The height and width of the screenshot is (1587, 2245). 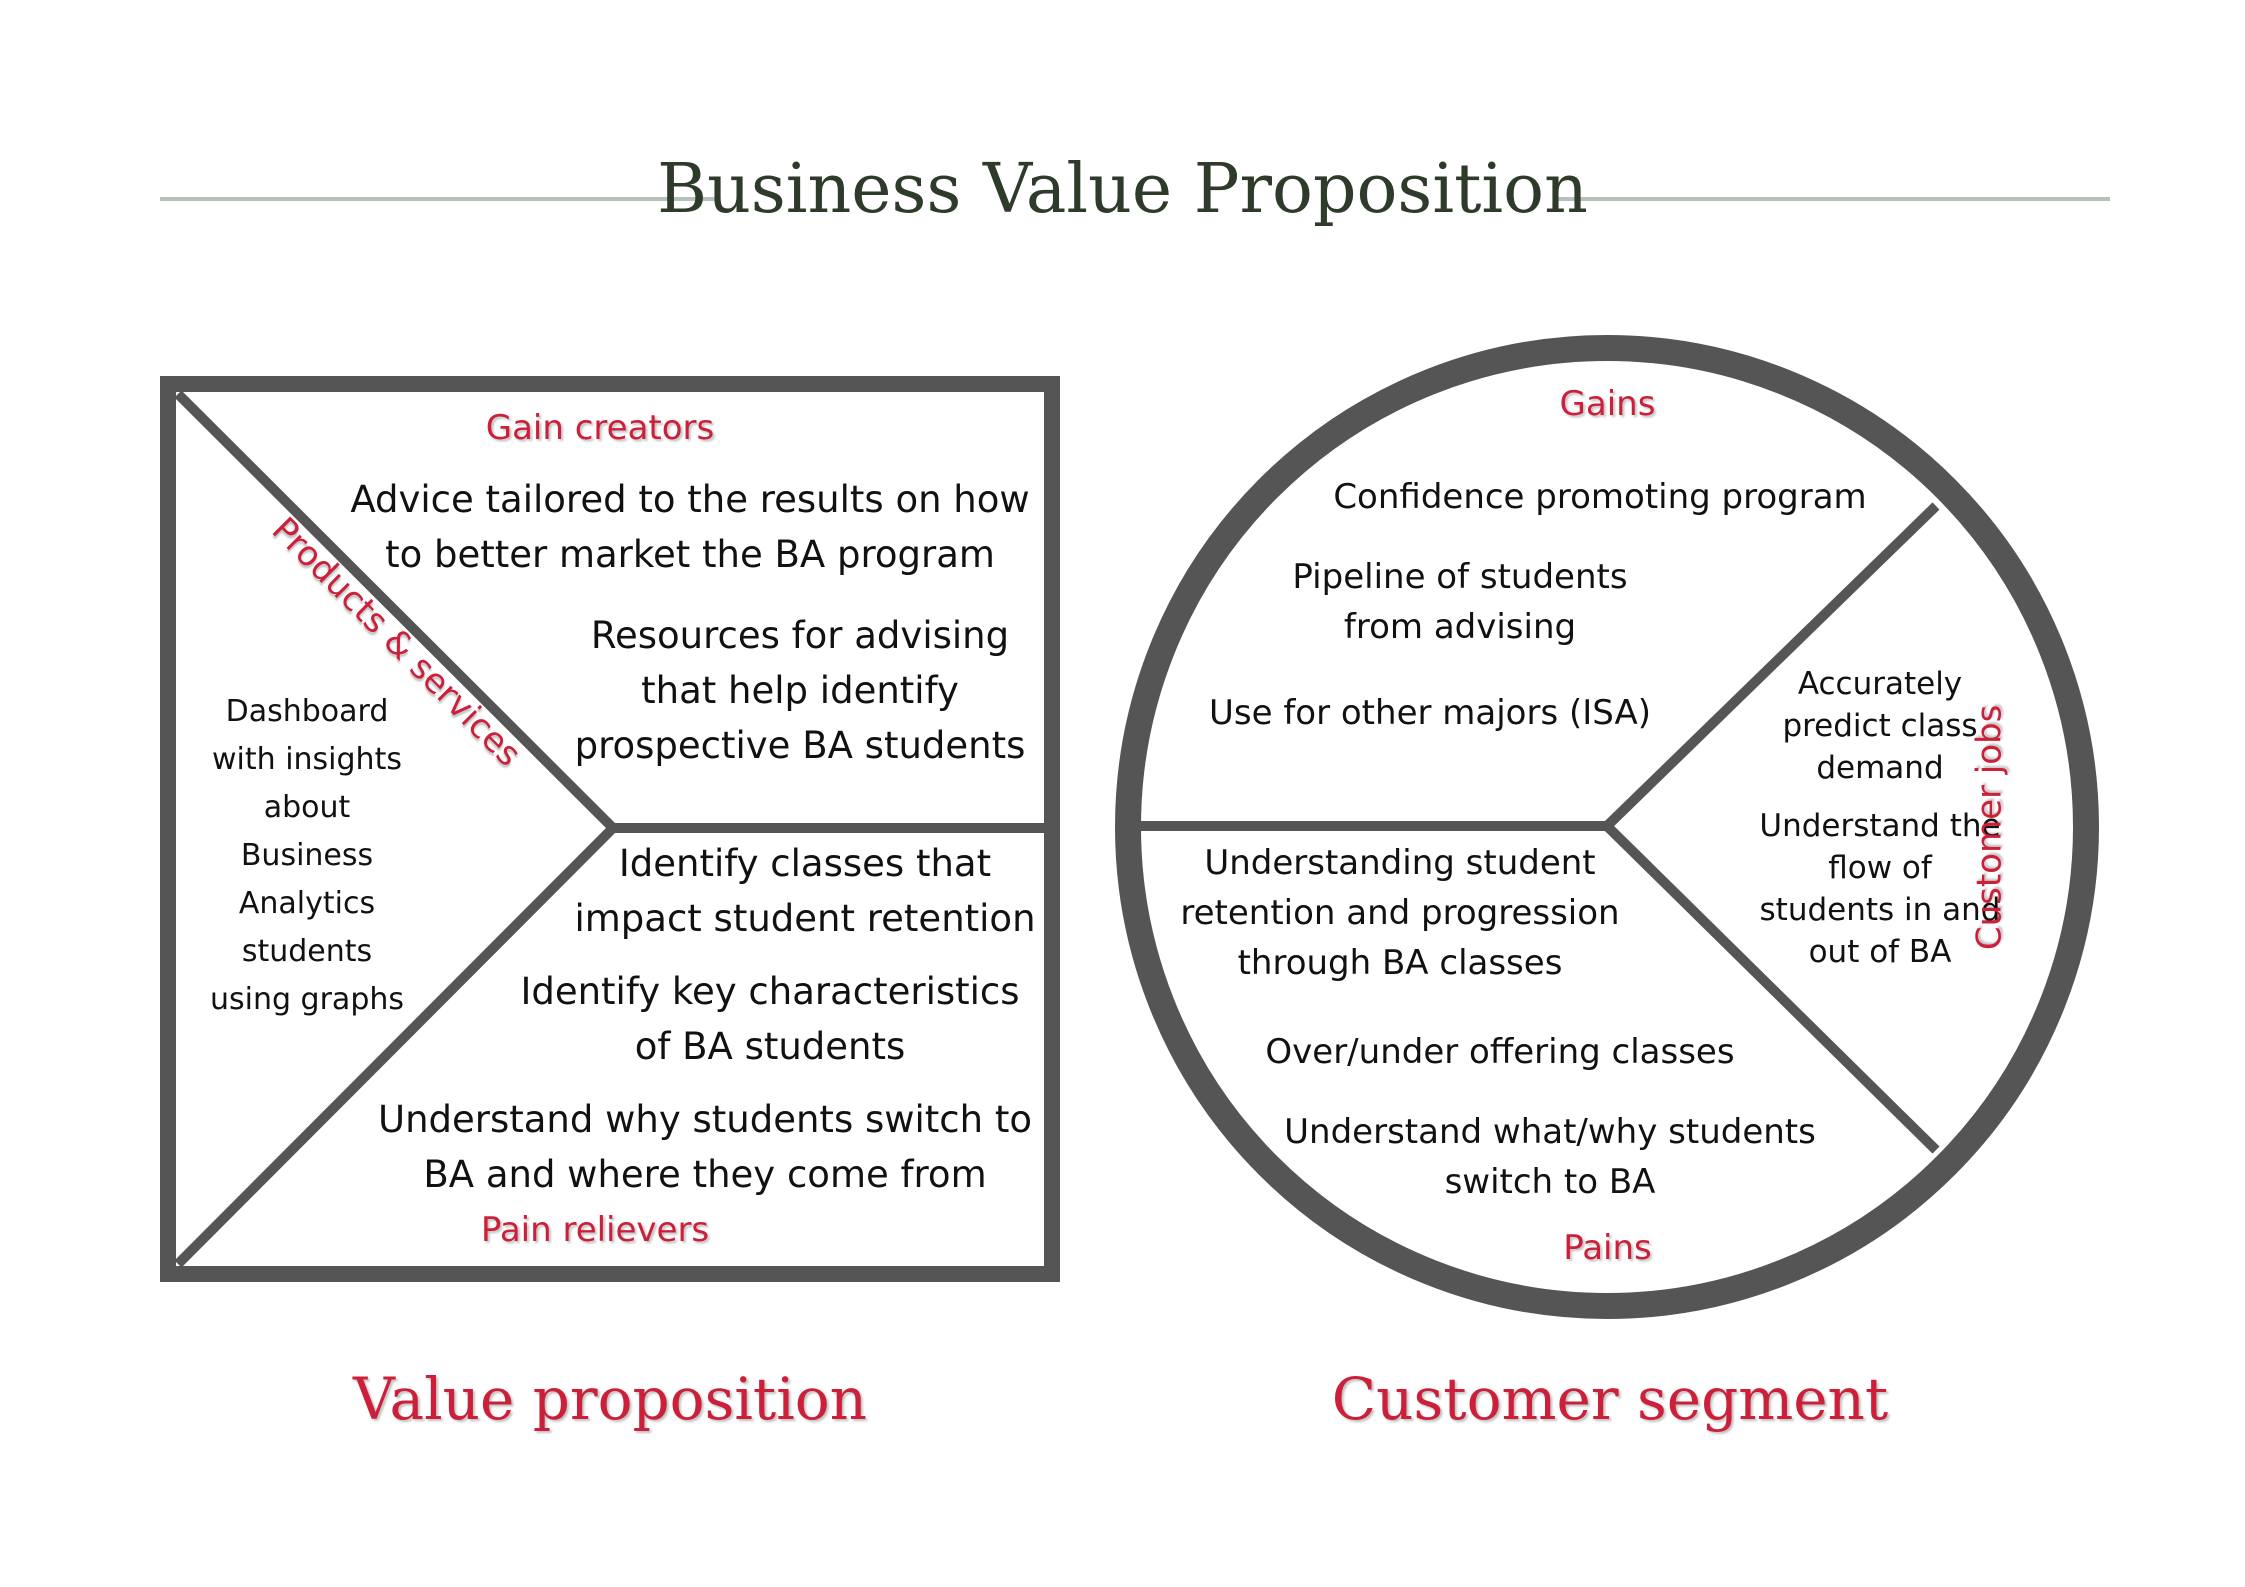 What do you see at coordinates (1600, 497) in the screenshot?
I see `gains-item: Confidence promoting program` at bounding box center [1600, 497].